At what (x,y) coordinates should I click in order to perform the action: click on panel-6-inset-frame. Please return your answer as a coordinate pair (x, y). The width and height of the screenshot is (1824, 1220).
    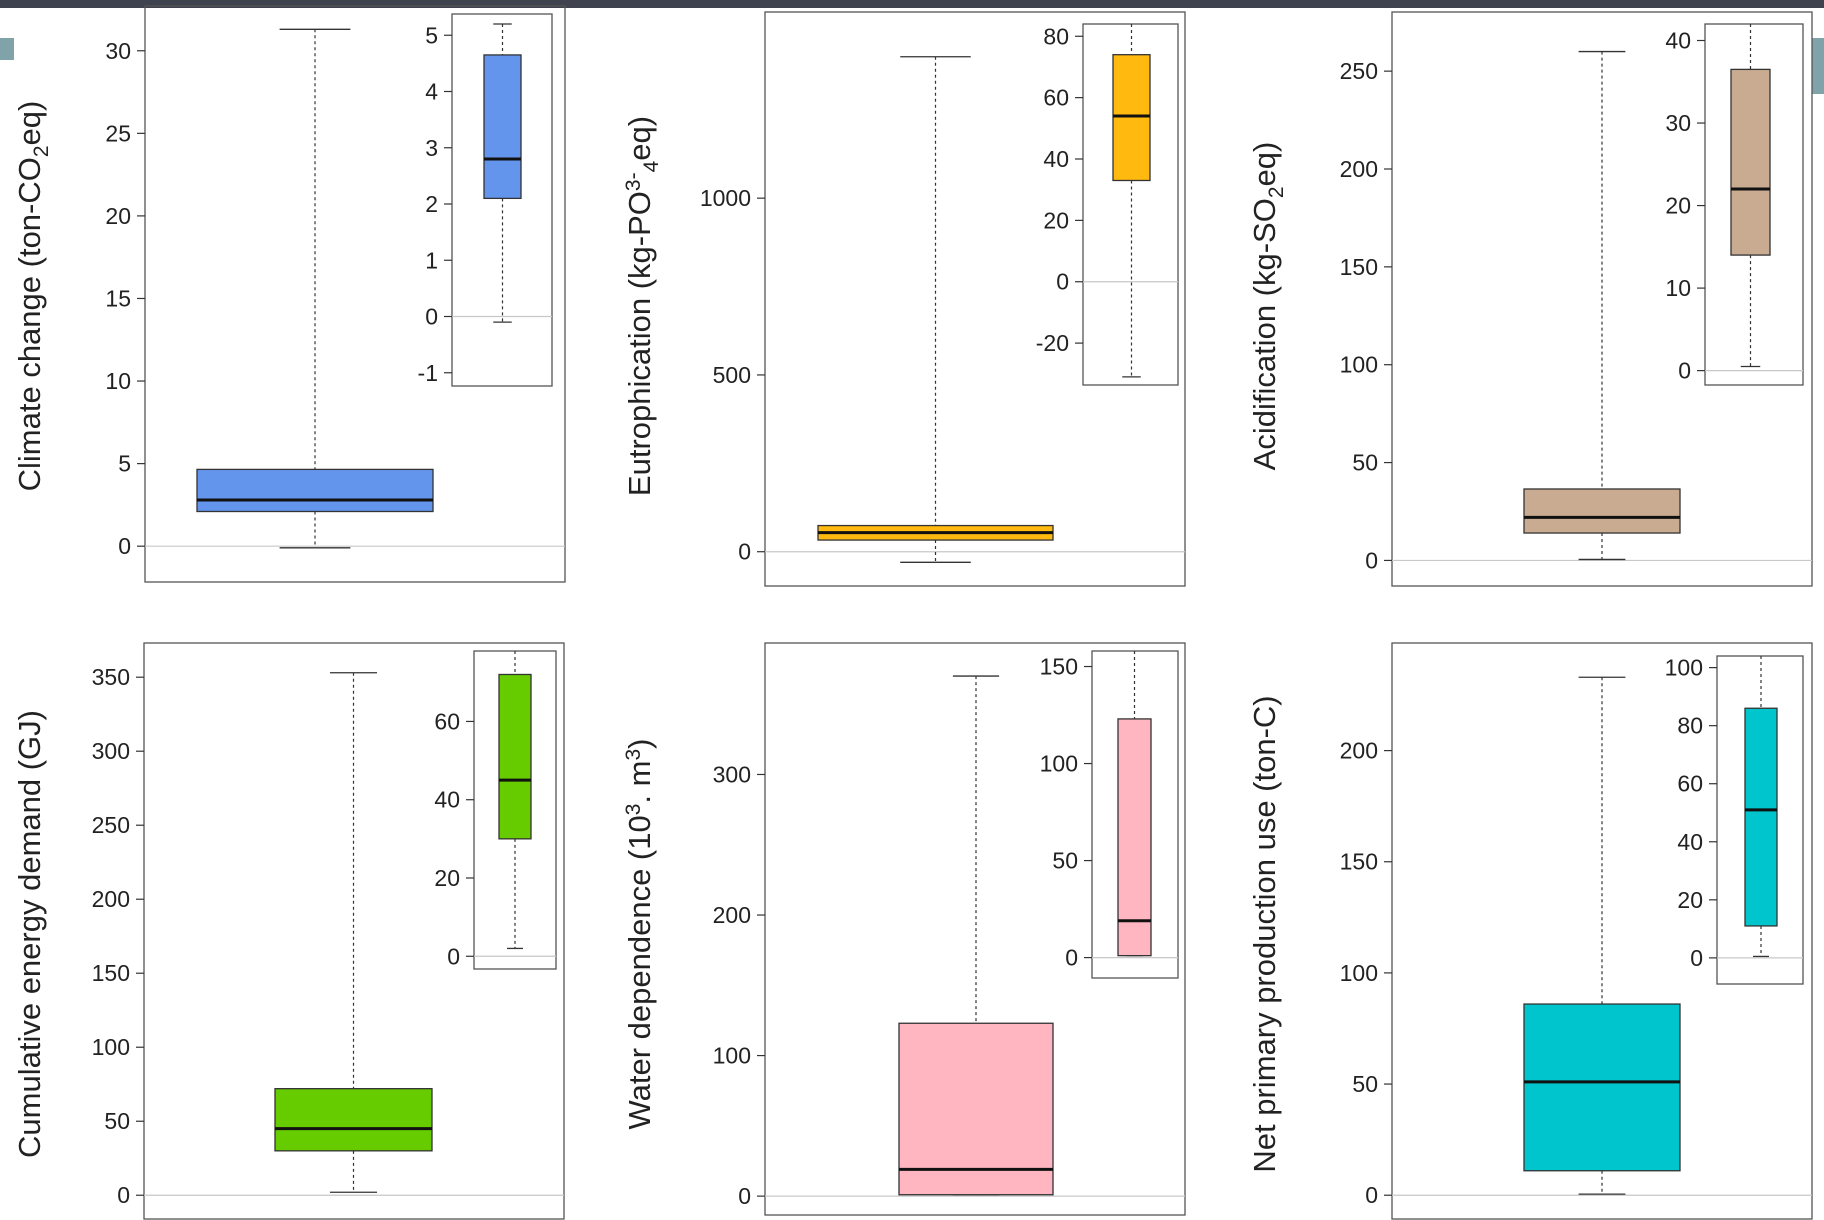
    Looking at the image, I should click on (1760, 820).